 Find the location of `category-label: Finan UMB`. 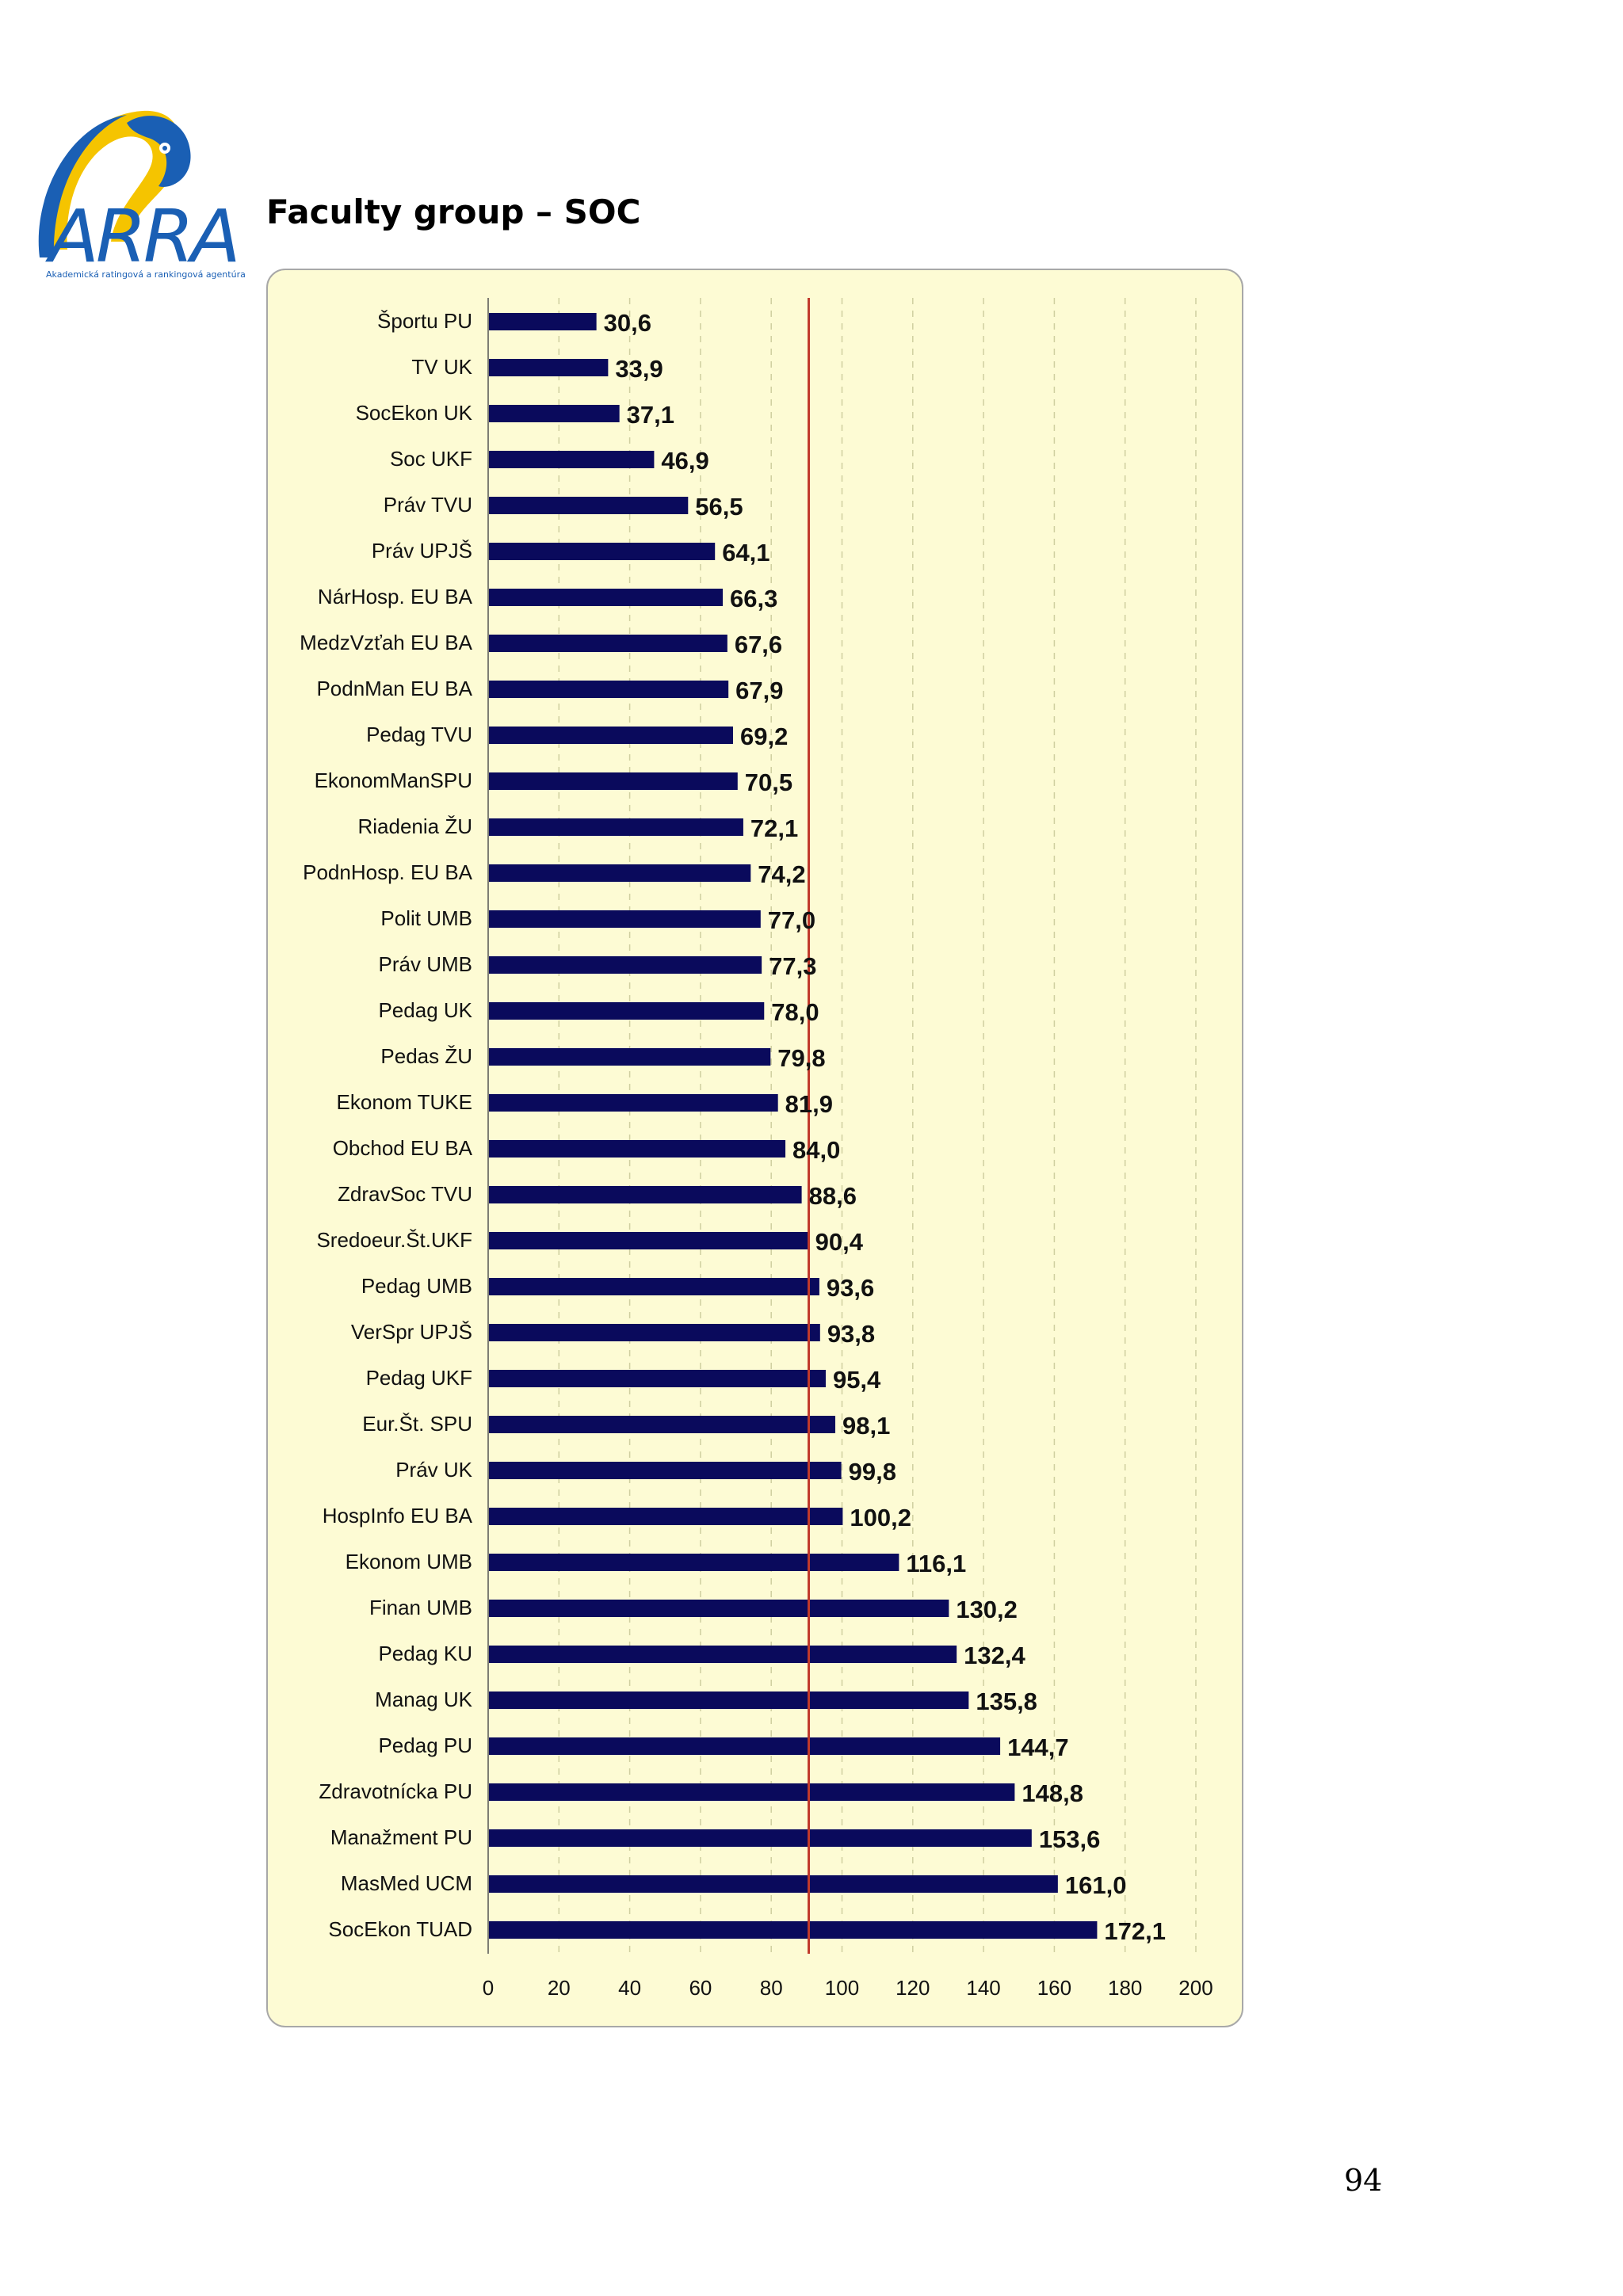

category-label: Finan UMB is located at coordinates (421, 1607).